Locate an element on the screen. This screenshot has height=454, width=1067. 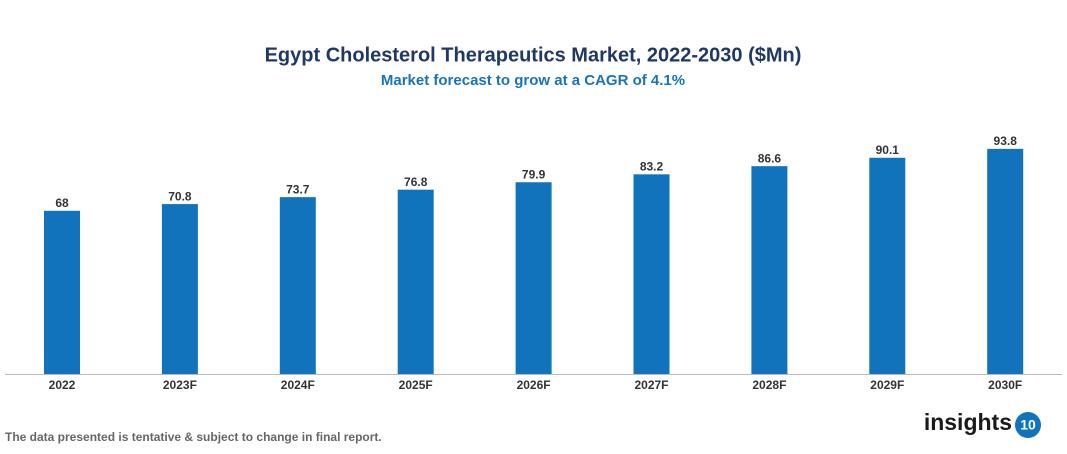
x-tick-label: 2024F is located at coordinates (298, 385).